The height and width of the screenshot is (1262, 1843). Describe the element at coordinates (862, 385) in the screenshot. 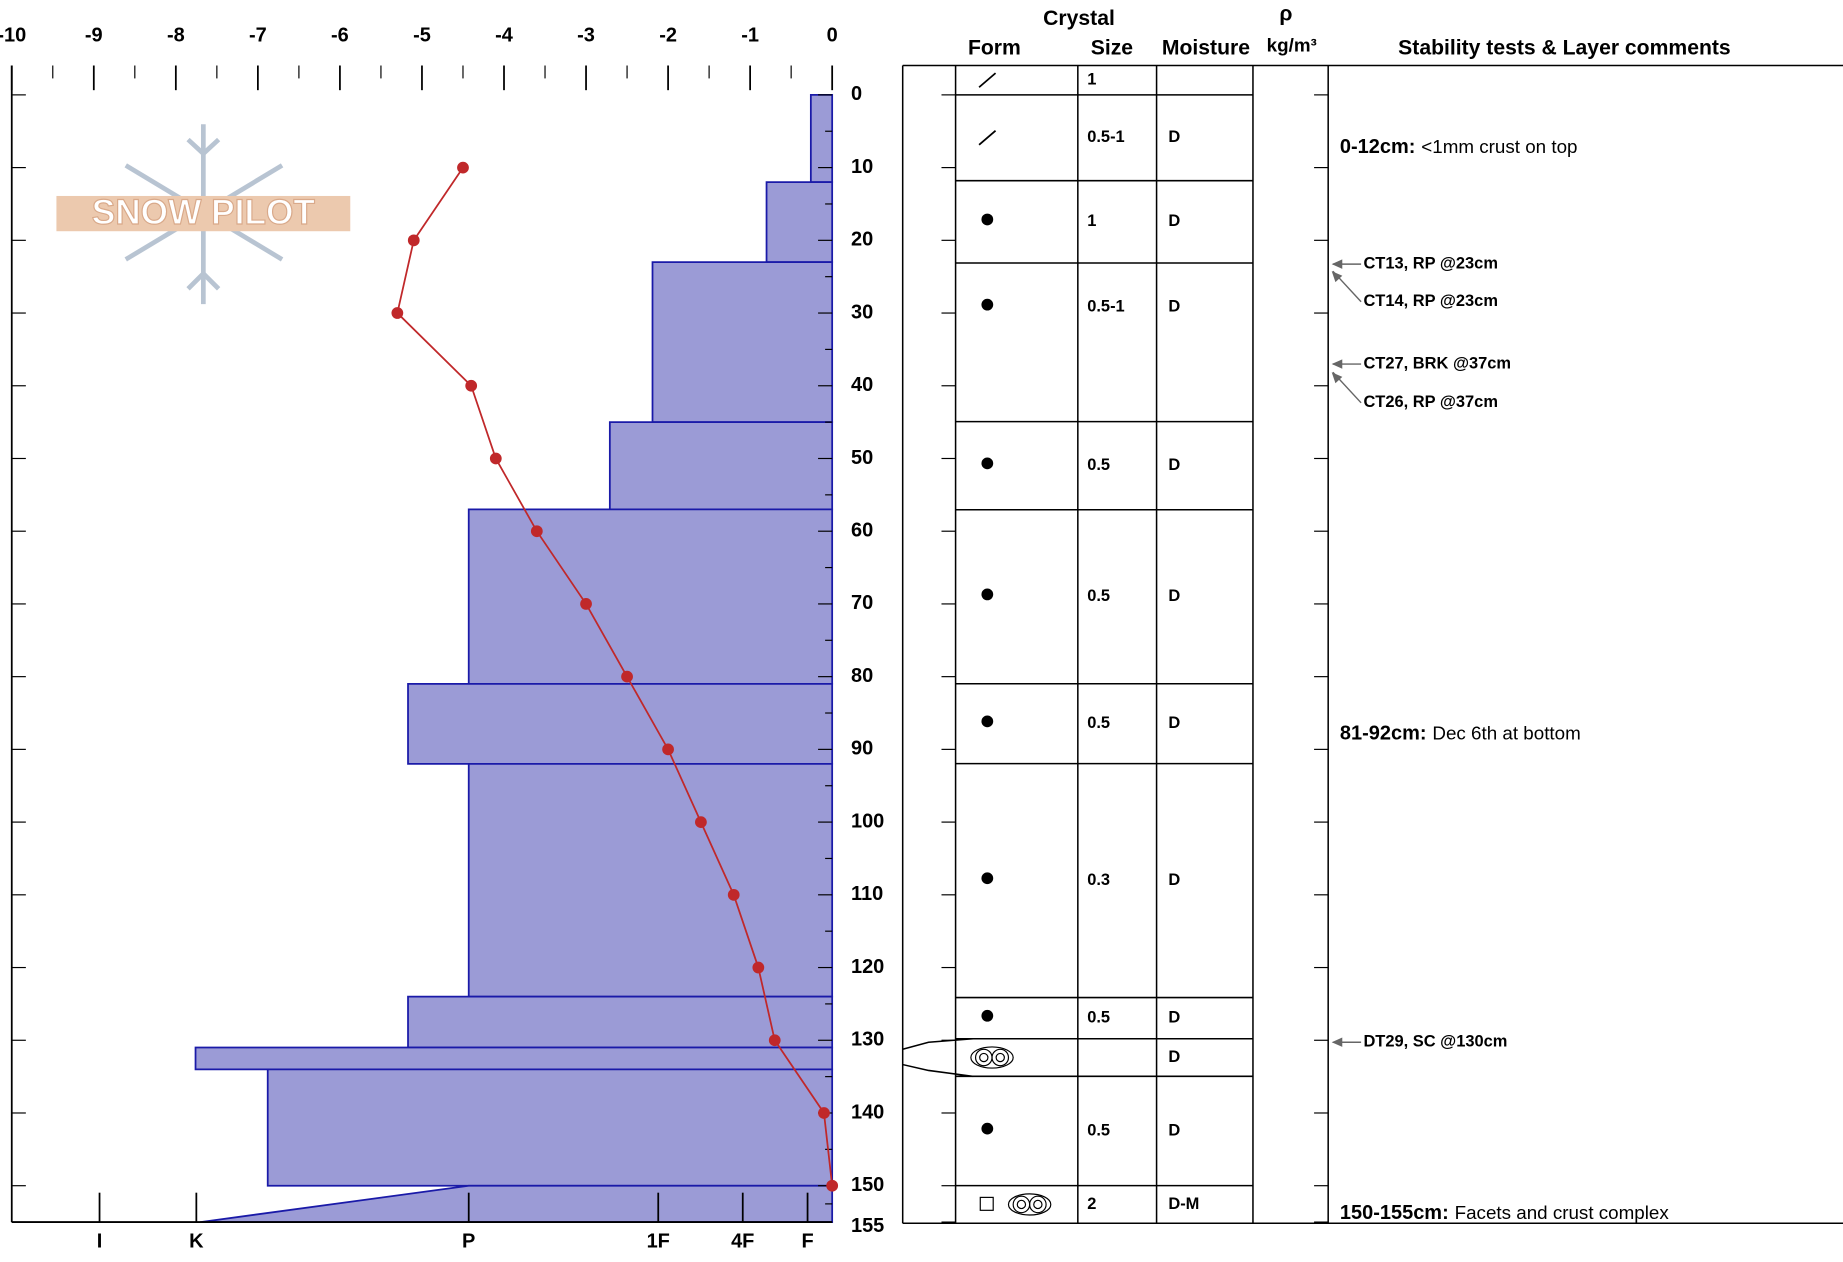

I see `depth-tick-label: 40` at that location.